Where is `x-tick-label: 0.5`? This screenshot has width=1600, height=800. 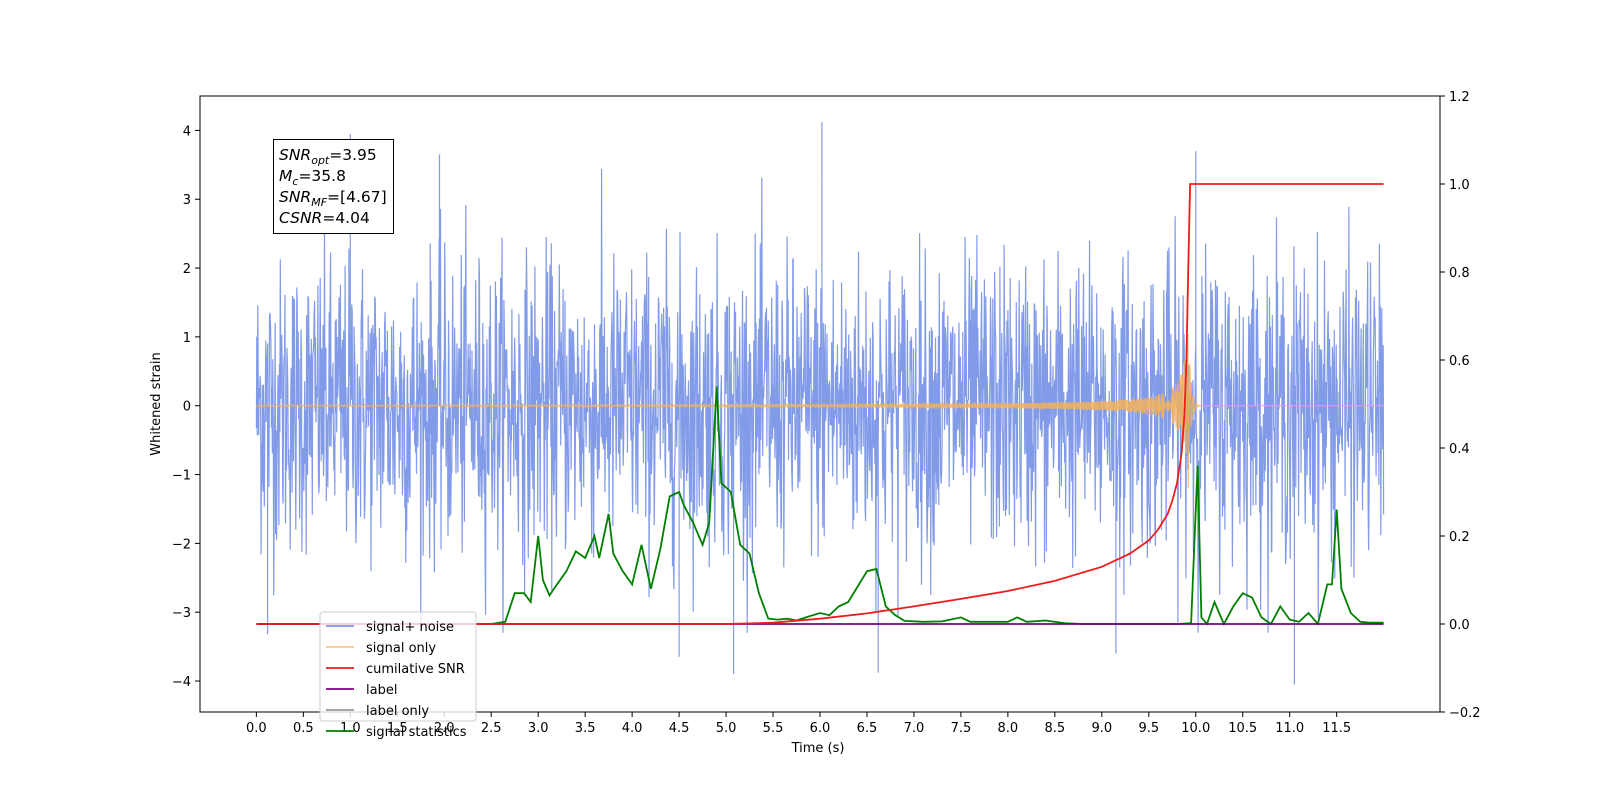 x-tick-label: 0.5 is located at coordinates (303, 728).